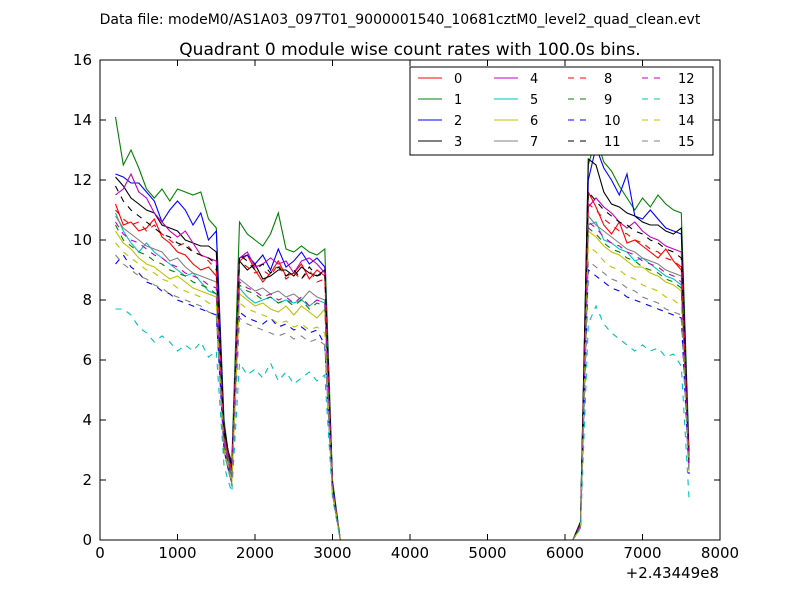 Image resolution: width=800 pixels, height=600 pixels. What do you see at coordinates (686, 79) in the screenshot?
I see `legend-label-12: 12` at bounding box center [686, 79].